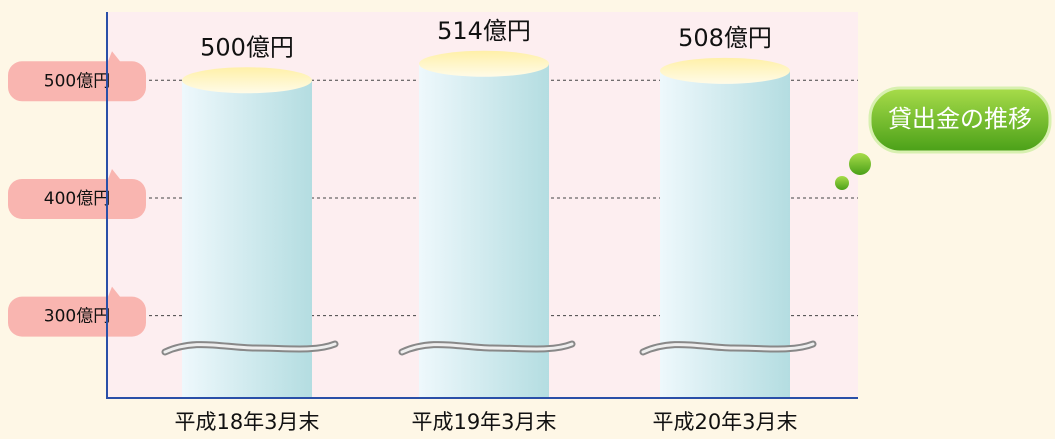 The image size is (1055, 439). Describe the element at coordinates (960, 119) in the screenshot. I see `chart-title: 貸出金の推移` at that location.